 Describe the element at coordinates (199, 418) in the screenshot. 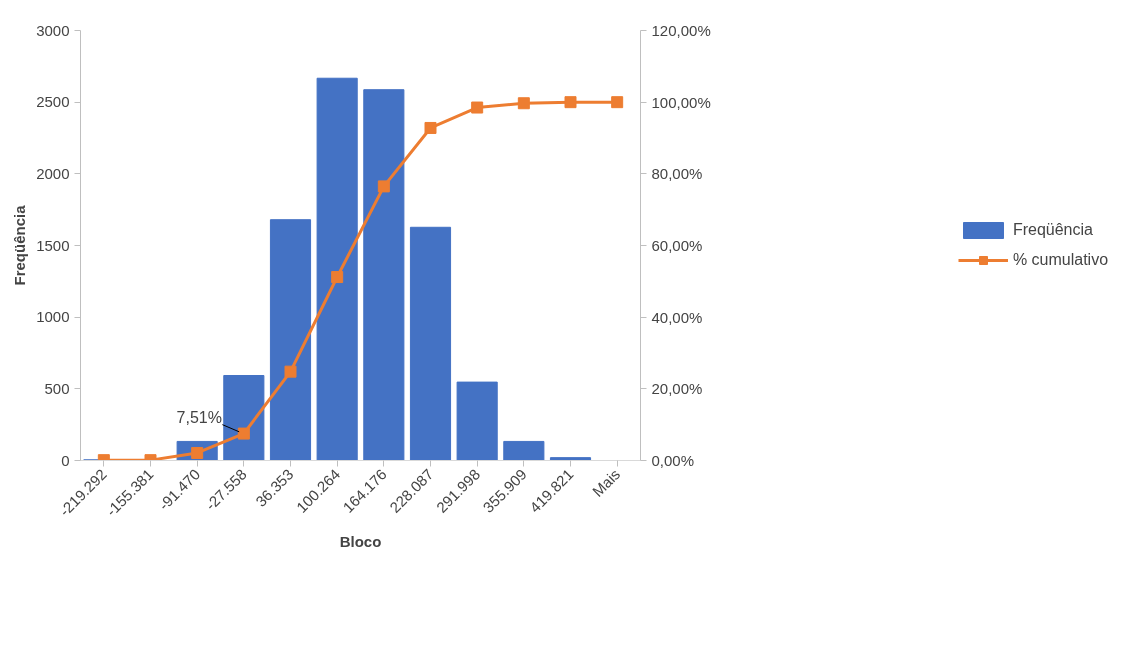

I see `annotation: 7,51%` at that location.